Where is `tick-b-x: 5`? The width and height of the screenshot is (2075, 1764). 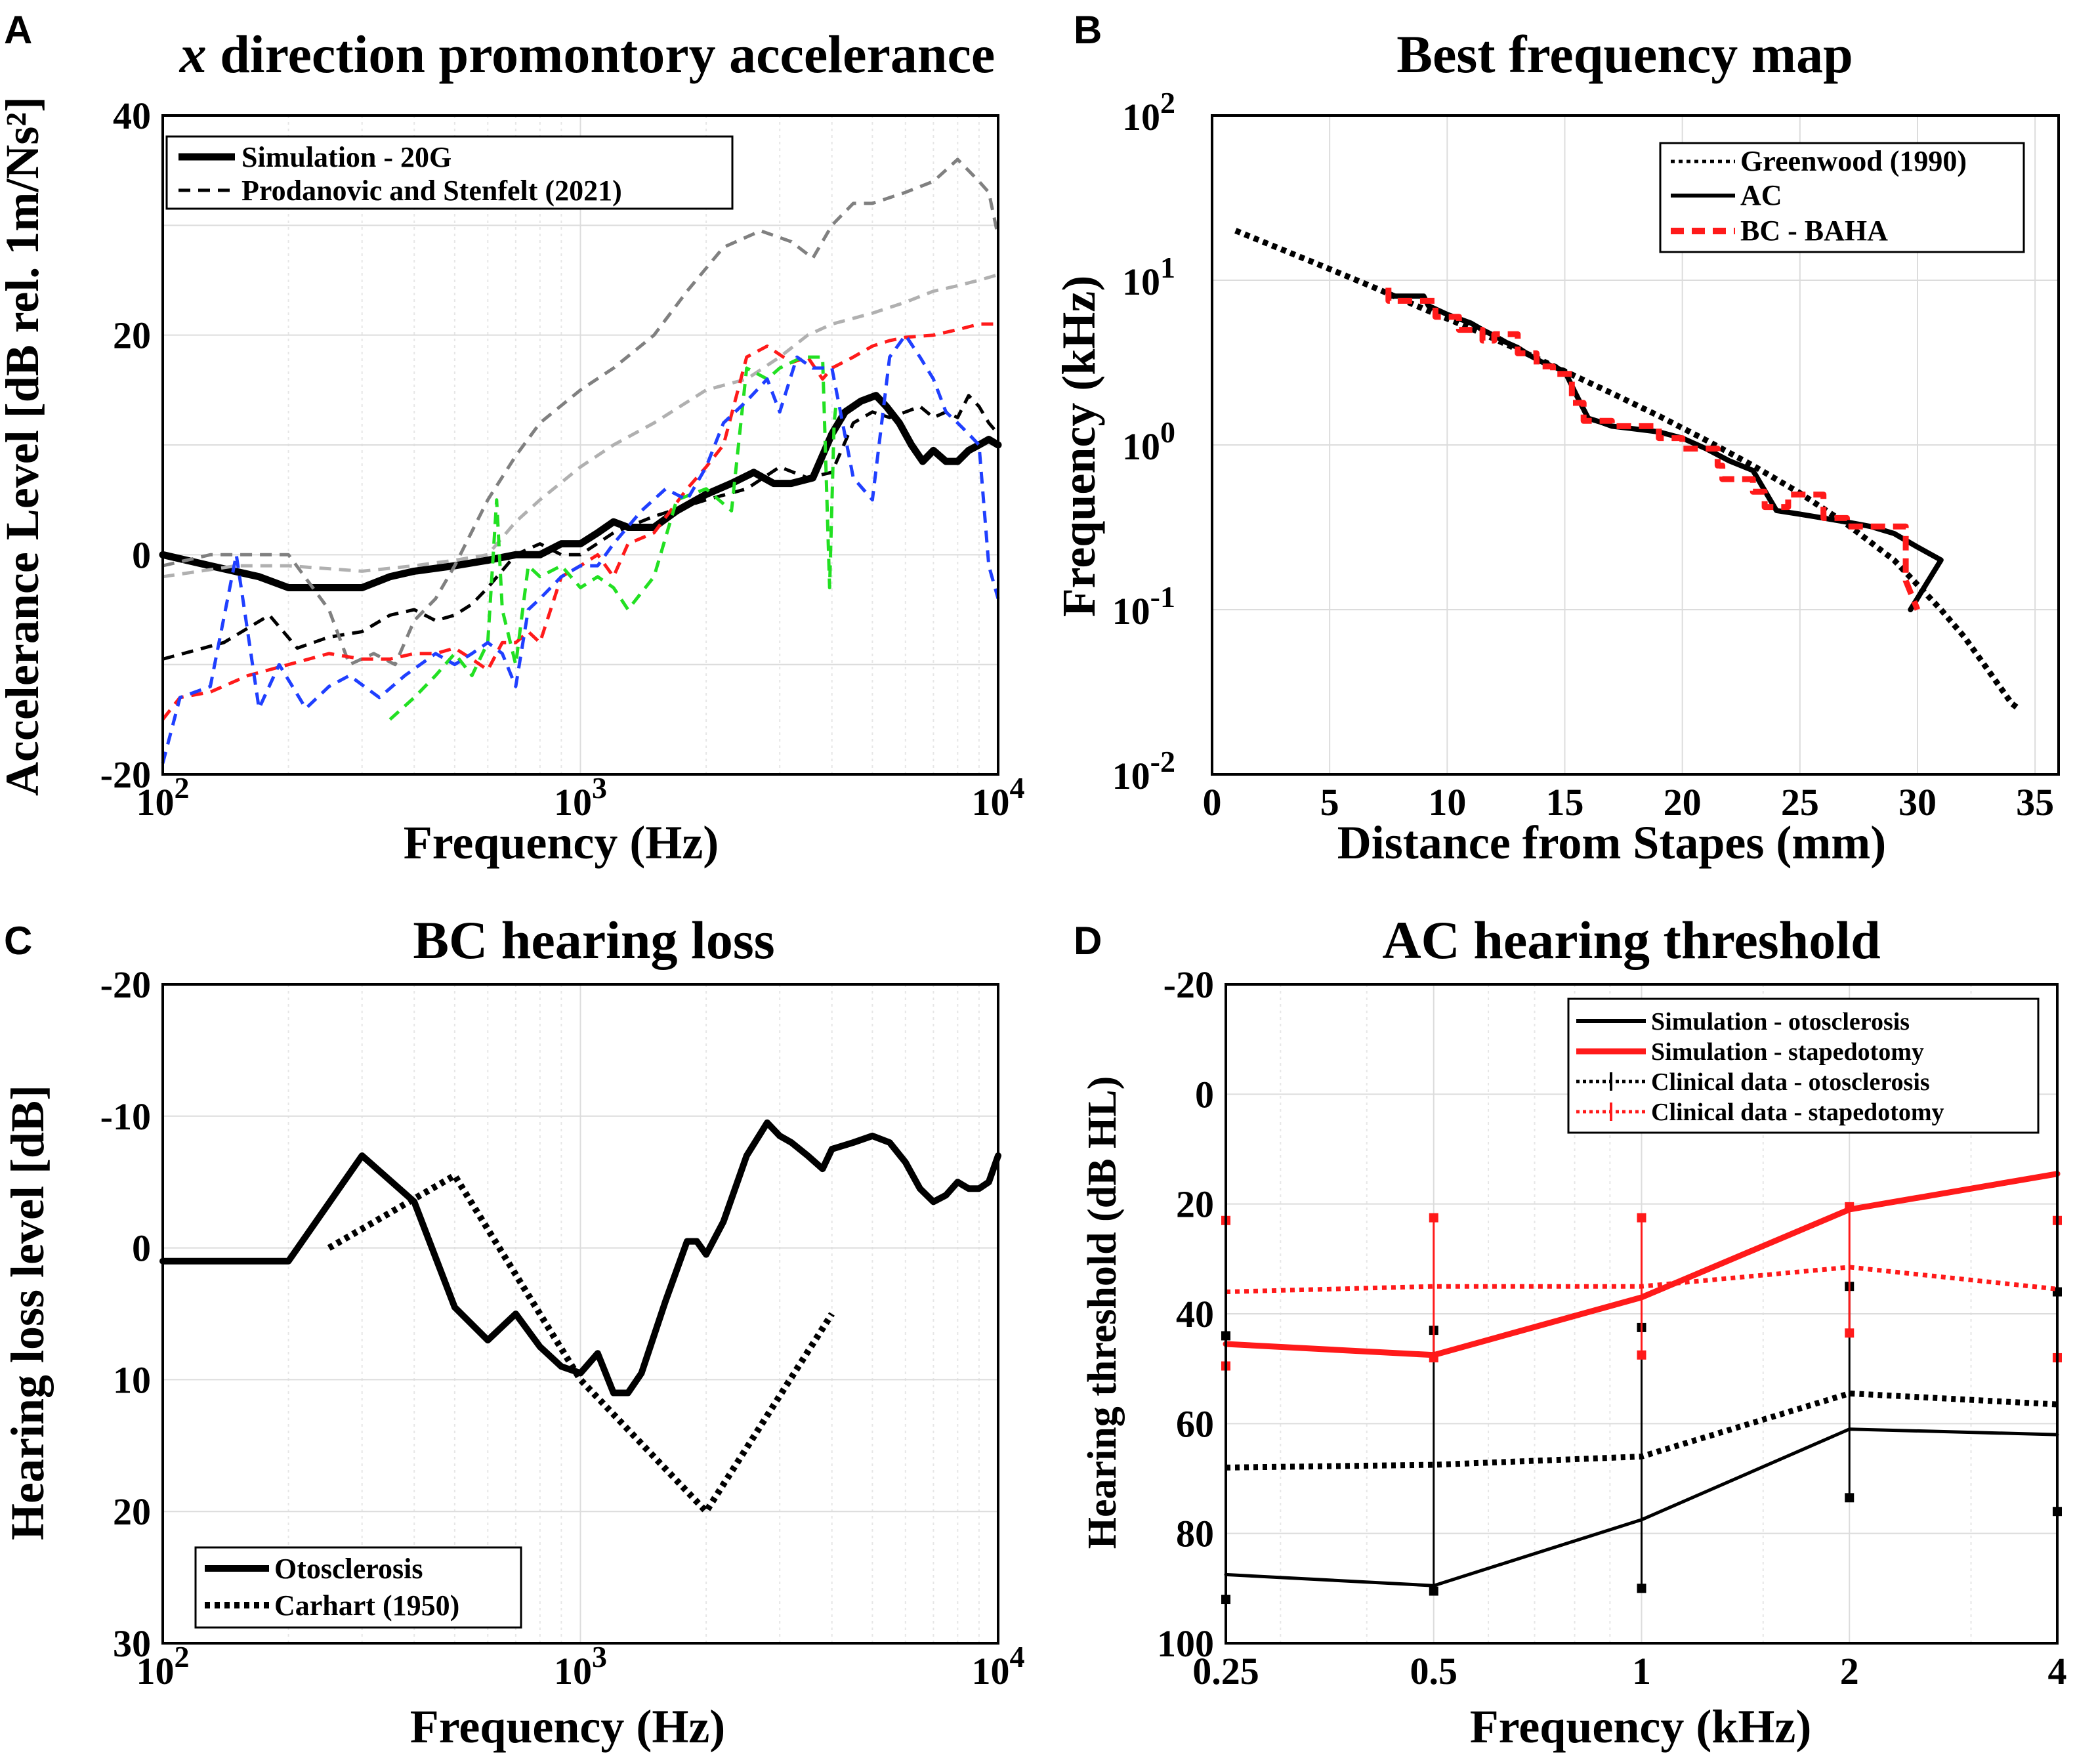
tick-b-x: 5 is located at coordinates (1329, 802).